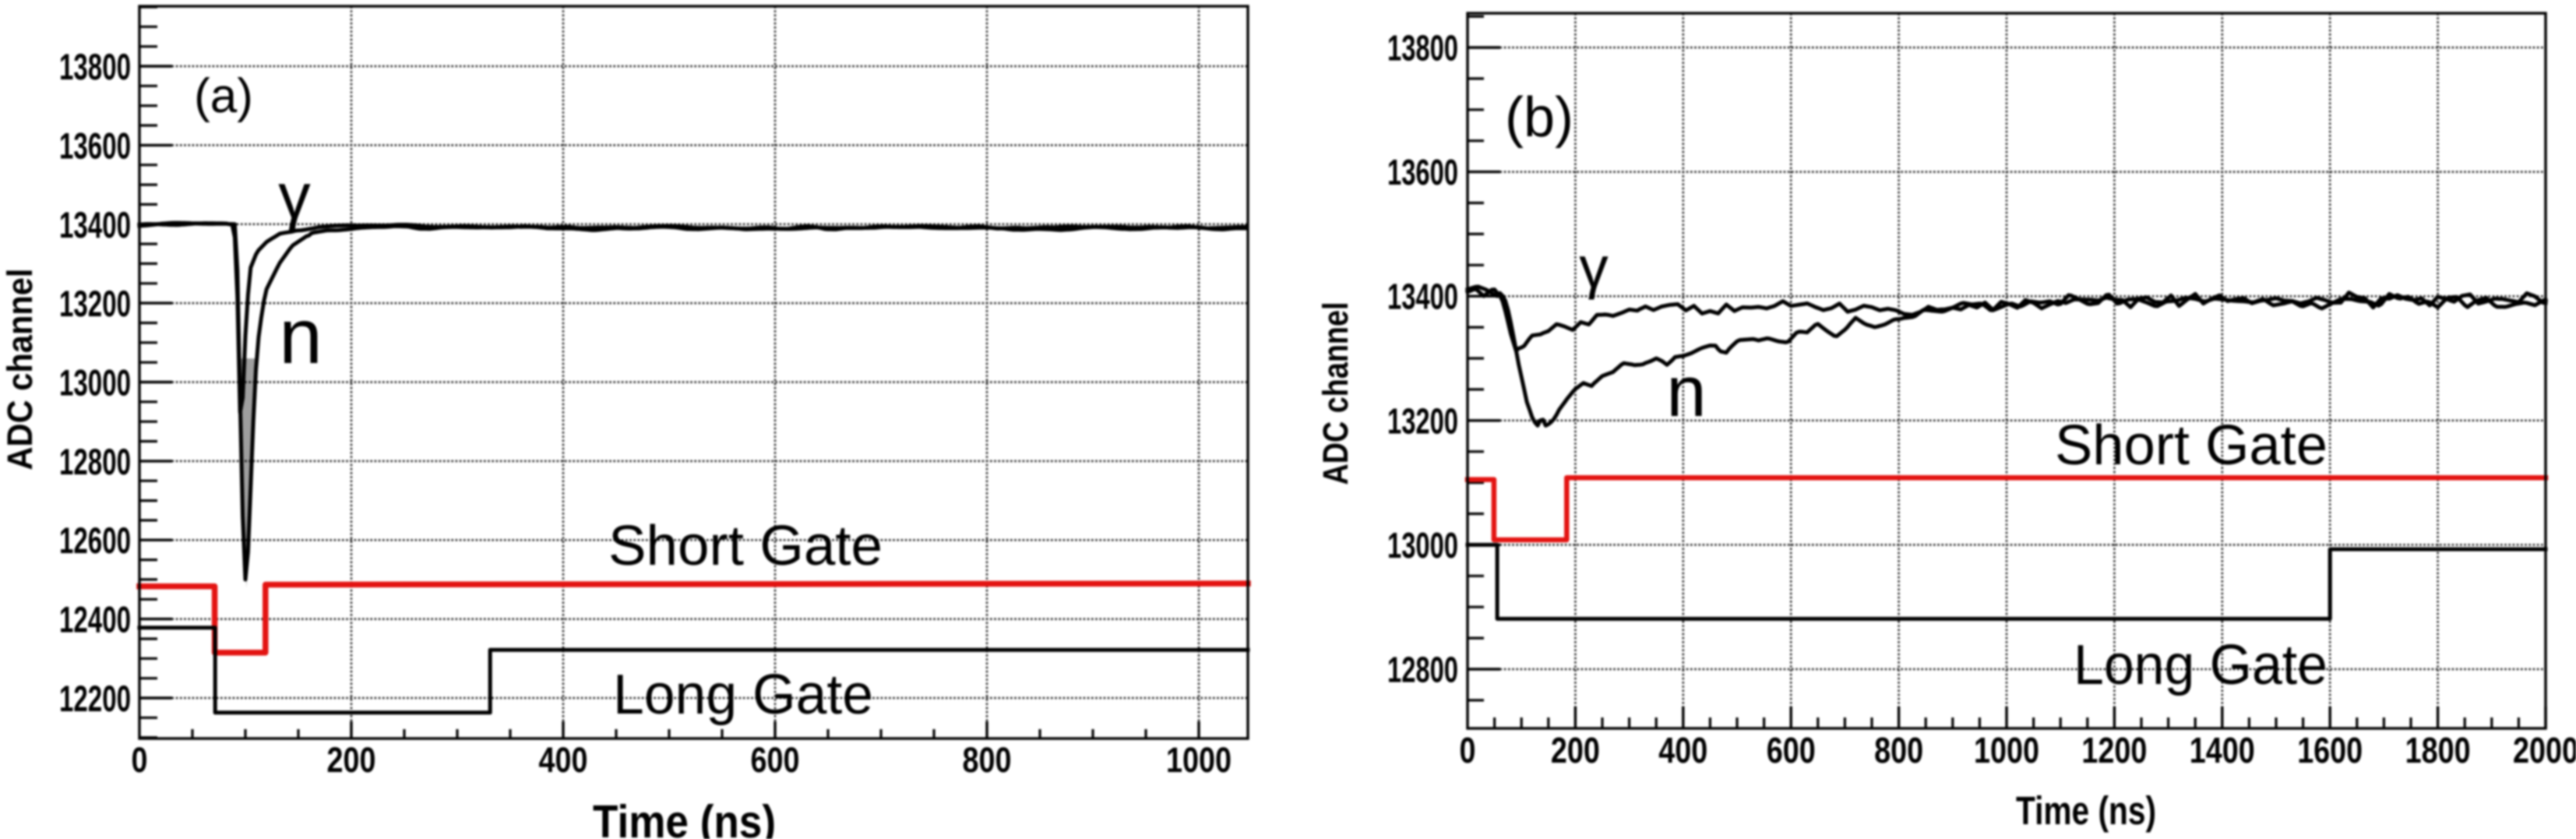  I want to click on svg-text: 2000, so click(2544, 750).